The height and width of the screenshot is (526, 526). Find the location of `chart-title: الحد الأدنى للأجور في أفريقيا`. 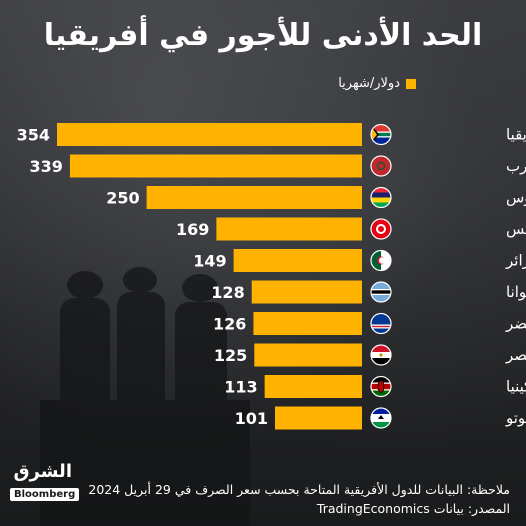

chart-title: الحد الأدنى للأجور في أفريقيا is located at coordinates (263, 35).